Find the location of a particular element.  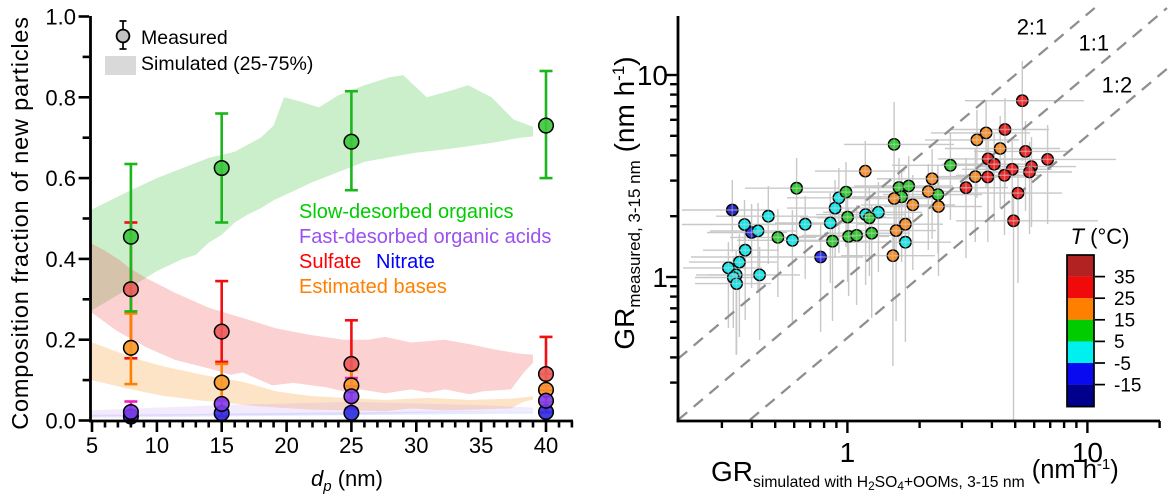

svg-text: Measured is located at coordinates (184, 38).